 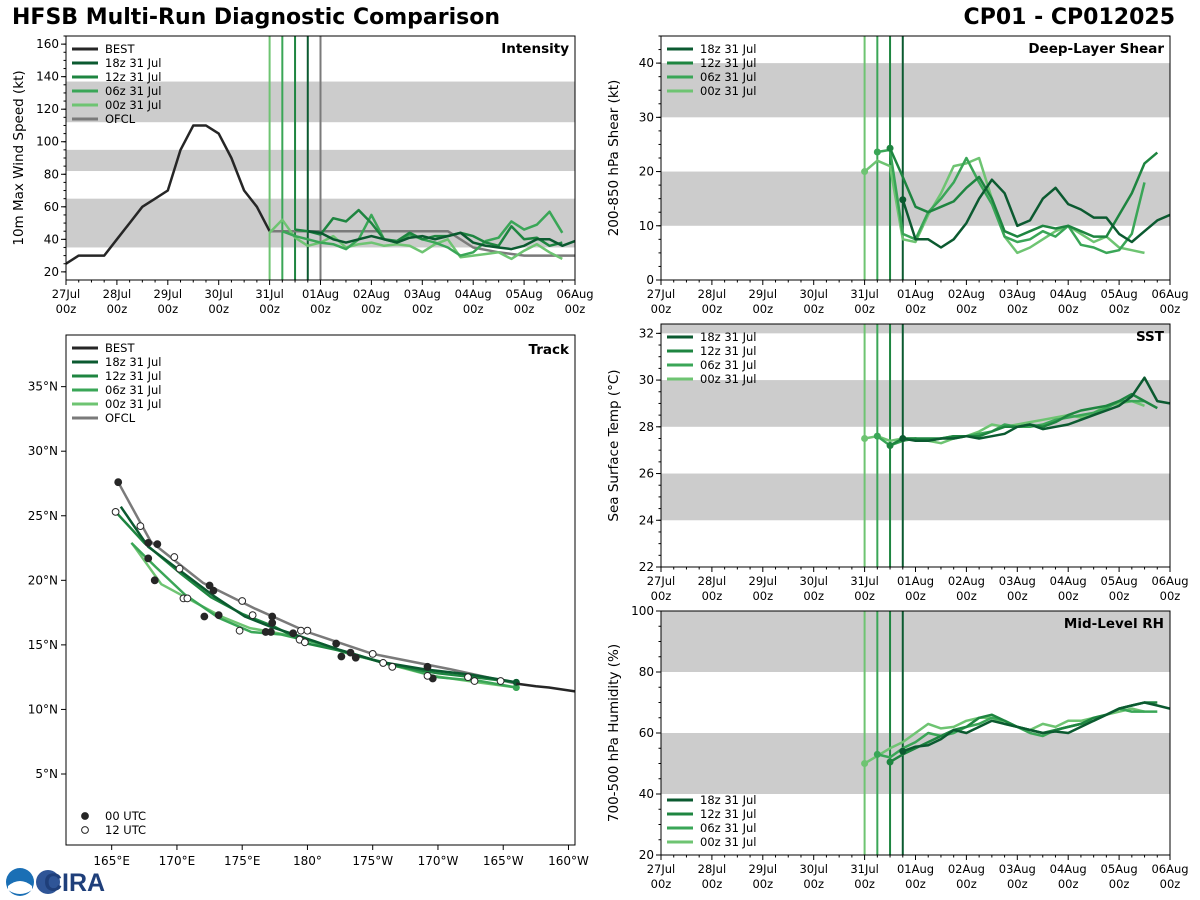 I want to click on sst-init-marker, so click(x=890, y=445).